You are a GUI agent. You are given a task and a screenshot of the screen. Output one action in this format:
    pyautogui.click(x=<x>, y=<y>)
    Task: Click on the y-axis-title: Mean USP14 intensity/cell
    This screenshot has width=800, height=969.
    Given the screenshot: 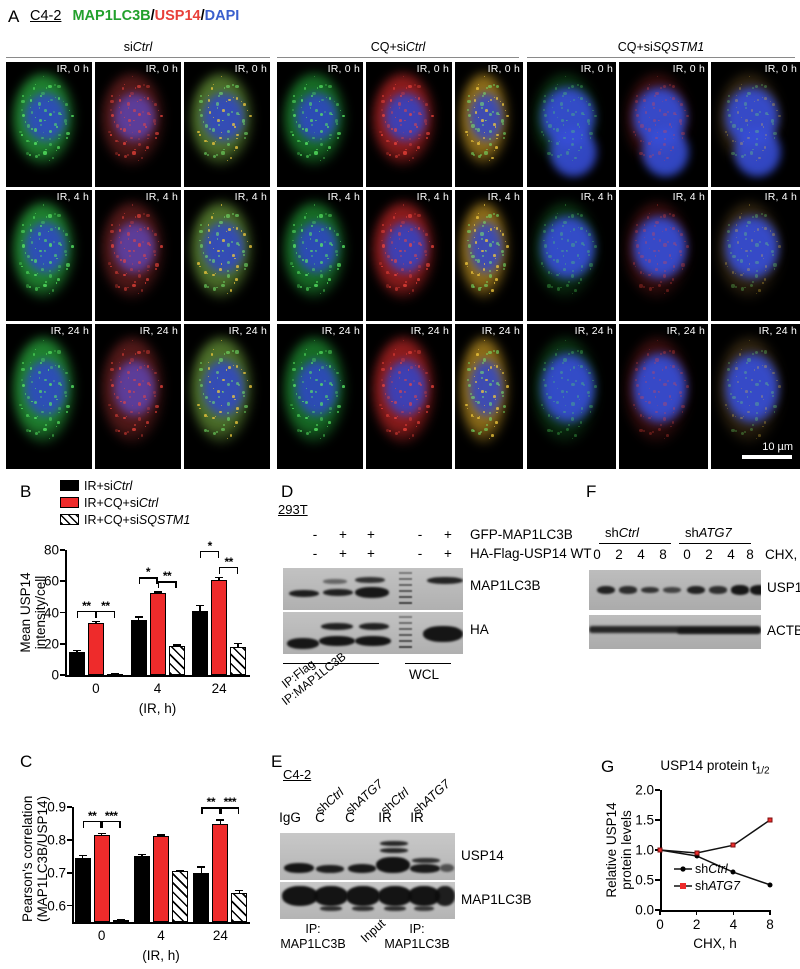 What is the action you would take?
    pyautogui.click(x=33, y=612)
    